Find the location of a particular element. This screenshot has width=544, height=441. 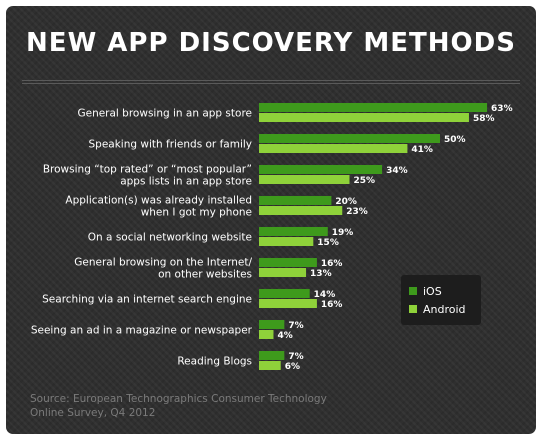

legend-label-android: Android is located at coordinates (444, 309).